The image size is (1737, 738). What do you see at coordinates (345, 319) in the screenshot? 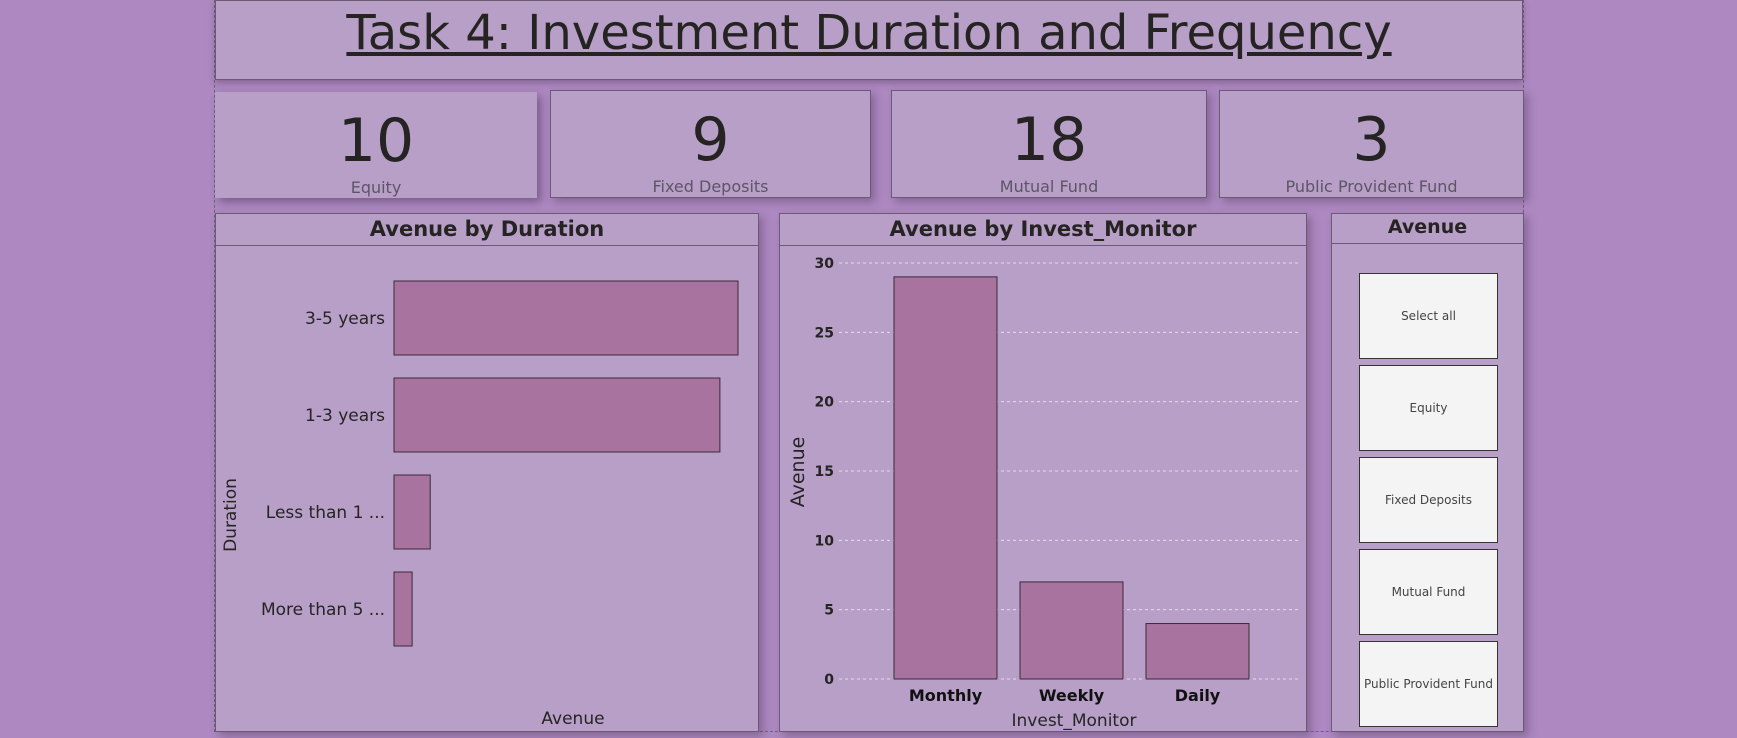
I see `category-label: 3-5 years` at bounding box center [345, 319].